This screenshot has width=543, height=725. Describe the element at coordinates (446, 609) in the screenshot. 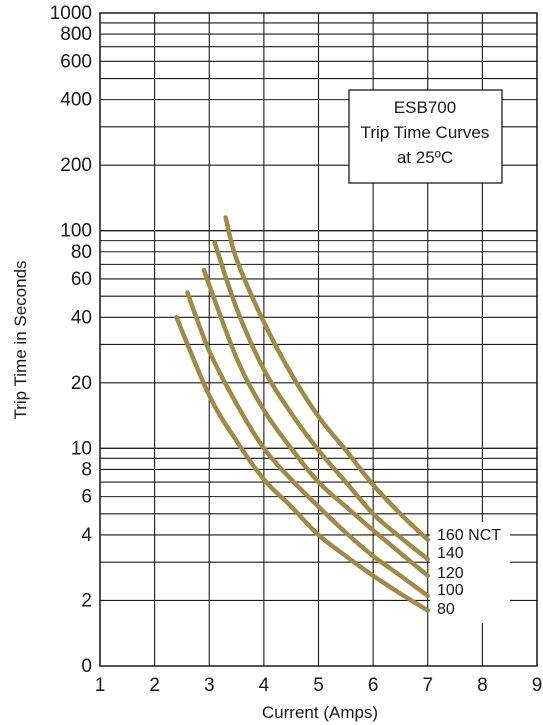

I see `series-label: 80` at that location.